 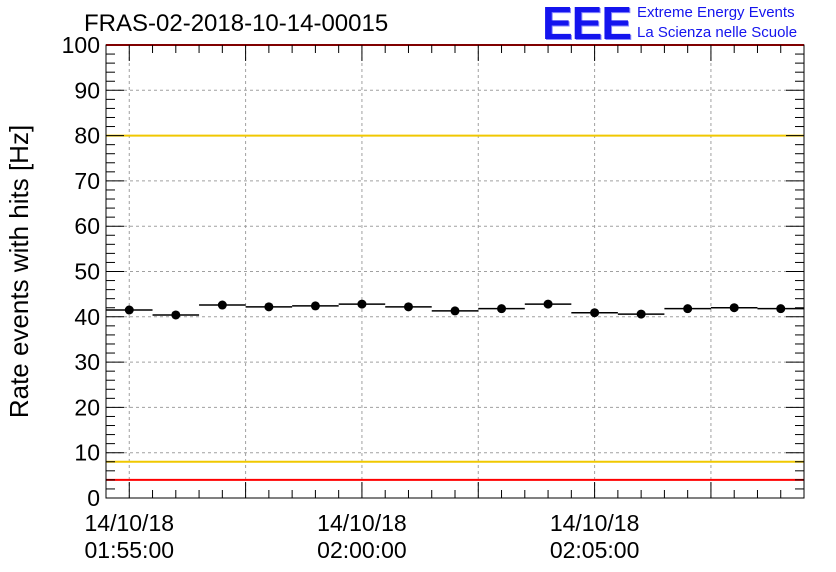 What do you see at coordinates (87, 90) in the screenshot?
I see `y-tick-label: 90` at bounding box center [87, 90].